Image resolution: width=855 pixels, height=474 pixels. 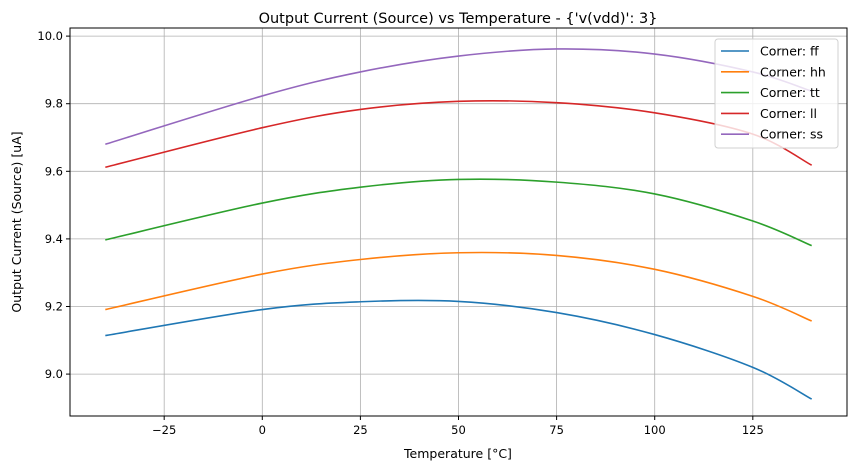 I want to click on y-axis-label: Output Current (Source) [uA], so click(x=16, y=221).